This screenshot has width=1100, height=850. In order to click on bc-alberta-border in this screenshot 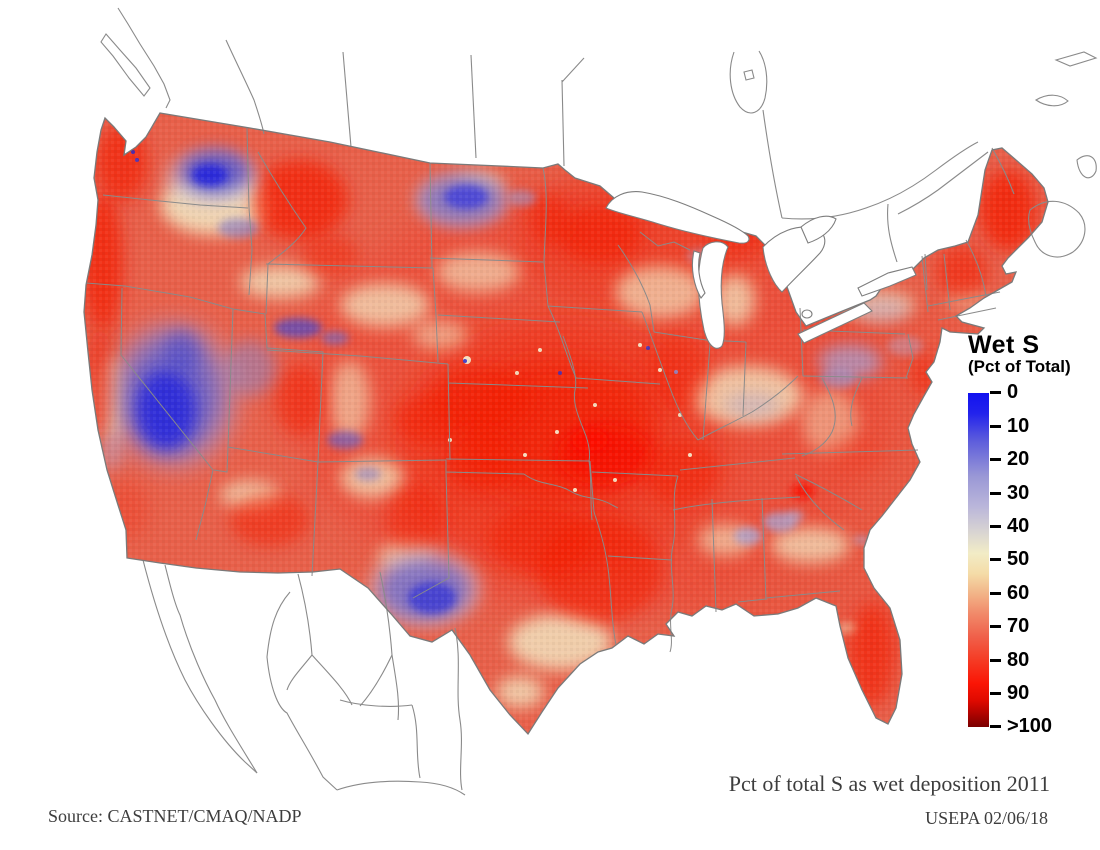, I will do `click(245, 87)`.